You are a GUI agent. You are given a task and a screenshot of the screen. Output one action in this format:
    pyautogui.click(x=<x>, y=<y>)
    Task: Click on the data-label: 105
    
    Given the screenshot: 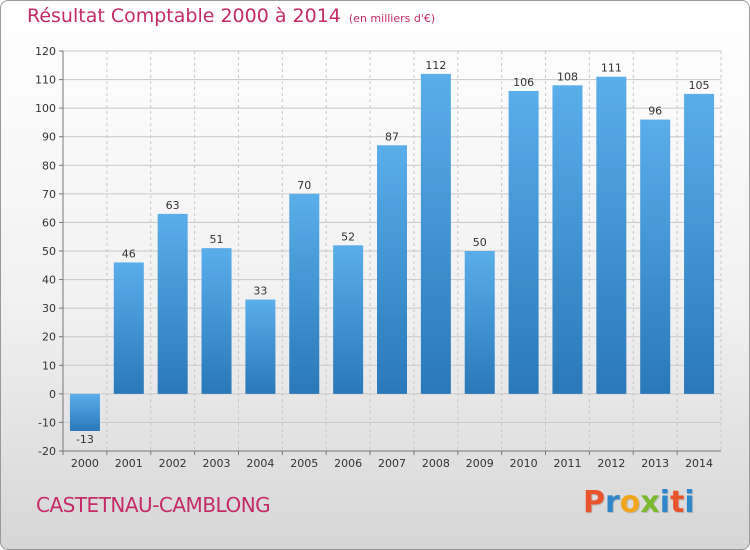 What is the action you would take?
    pyautogui.click(x=699, y=85)
    